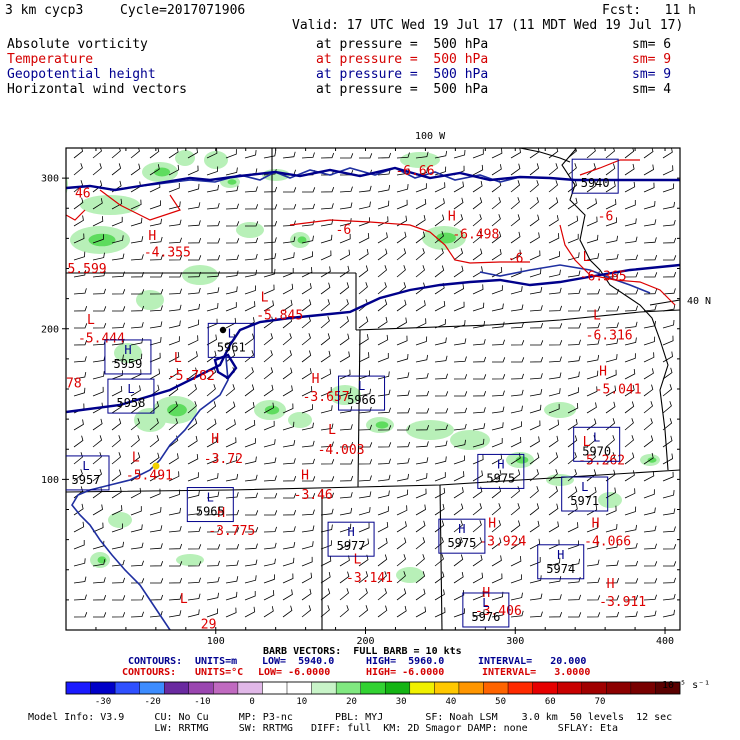 The width and height of the screenshot is (740, 740). What do you see at coordinates (430, 136) in the screenshot?
I see `longitude-label: 100 W` at bounding box center [430, 136].